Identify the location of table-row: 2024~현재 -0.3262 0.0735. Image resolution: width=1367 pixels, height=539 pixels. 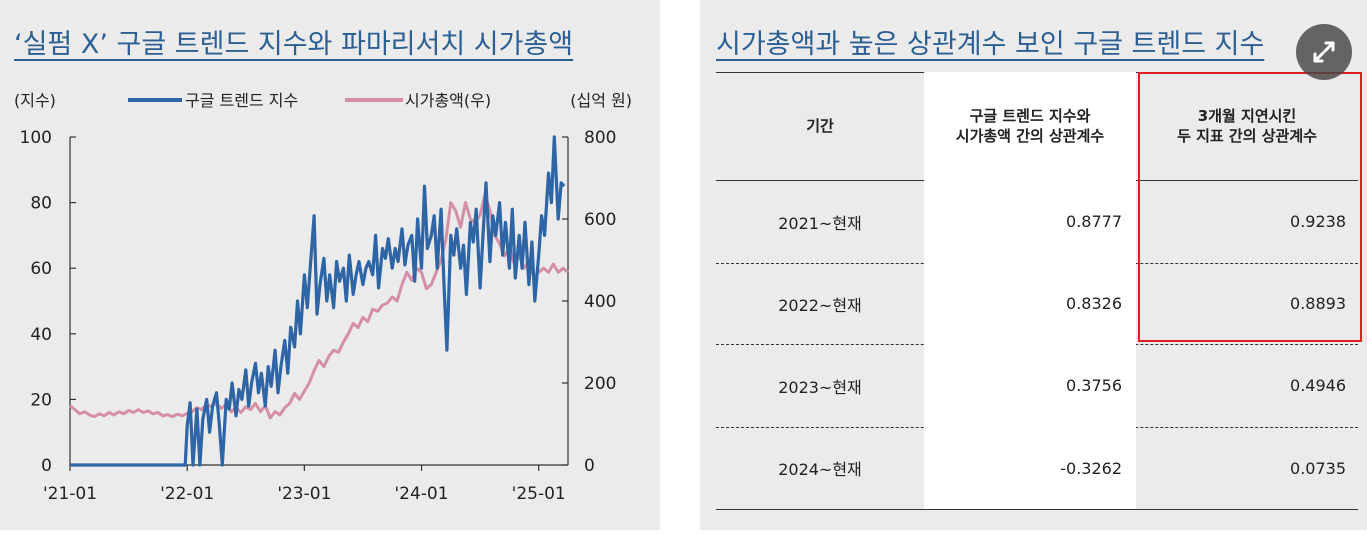
(1037, 468).